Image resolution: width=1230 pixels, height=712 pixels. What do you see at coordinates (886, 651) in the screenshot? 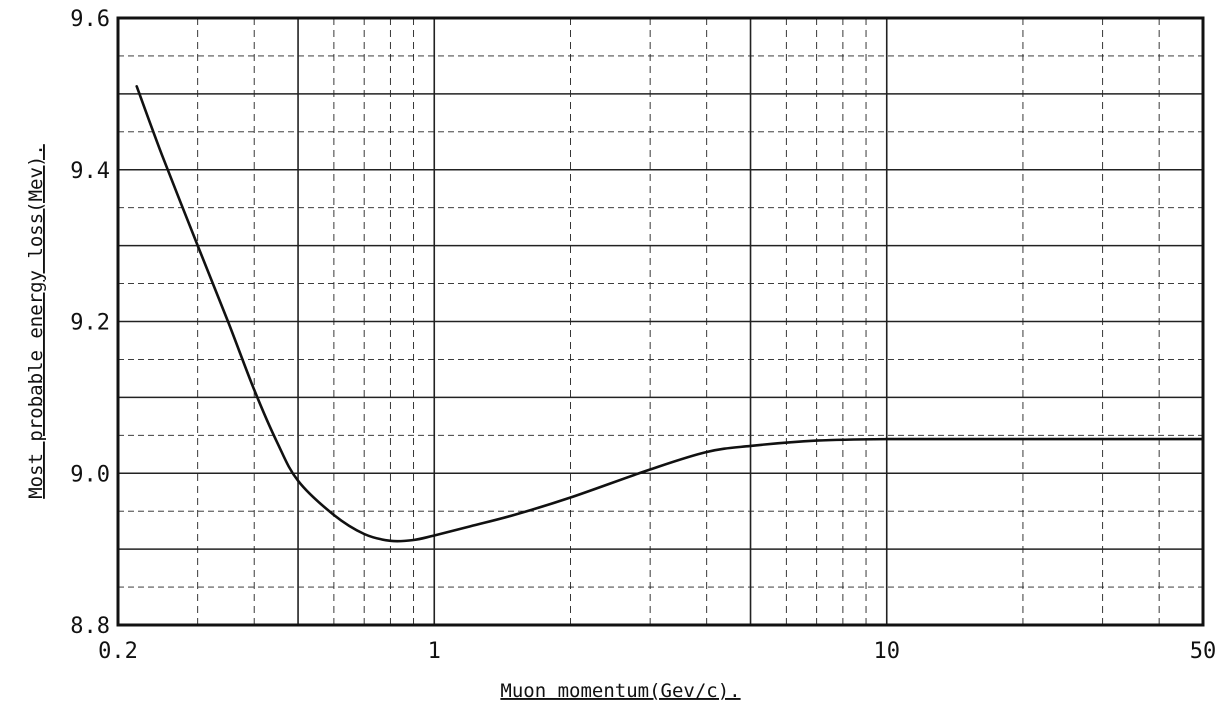
I see `x-tick-label: 10` at bounding box center [886, 651].